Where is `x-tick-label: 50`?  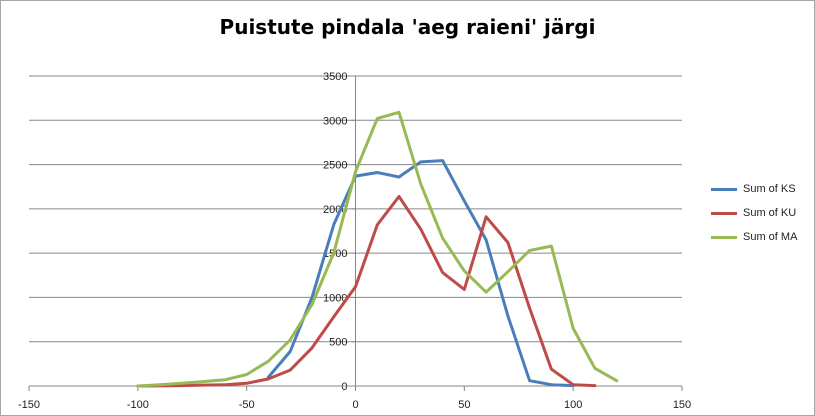
x-tick-label: 50 is located at coordinates (464, 405).